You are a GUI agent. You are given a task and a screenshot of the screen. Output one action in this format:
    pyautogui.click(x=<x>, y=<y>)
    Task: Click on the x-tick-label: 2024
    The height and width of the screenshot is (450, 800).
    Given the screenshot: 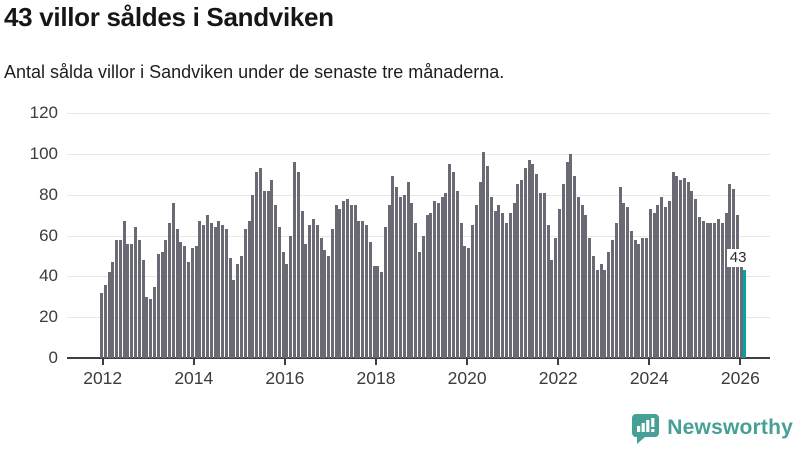 What is the action you would take?
    pyautogui.click(x=649, y=378)
    